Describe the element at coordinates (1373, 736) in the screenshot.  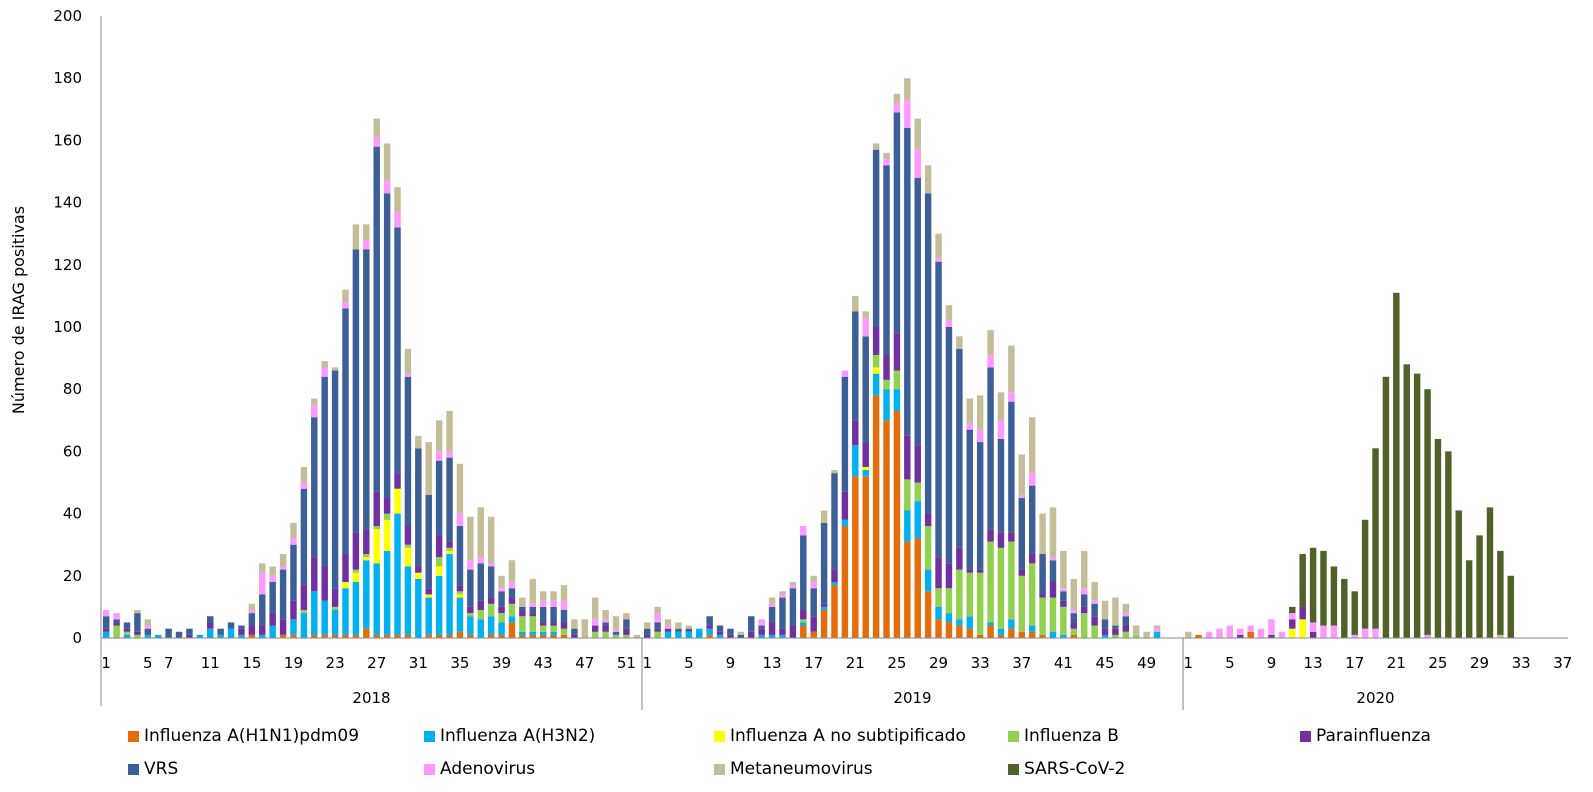
I see `legend-label: Parainfluenza` at that location.